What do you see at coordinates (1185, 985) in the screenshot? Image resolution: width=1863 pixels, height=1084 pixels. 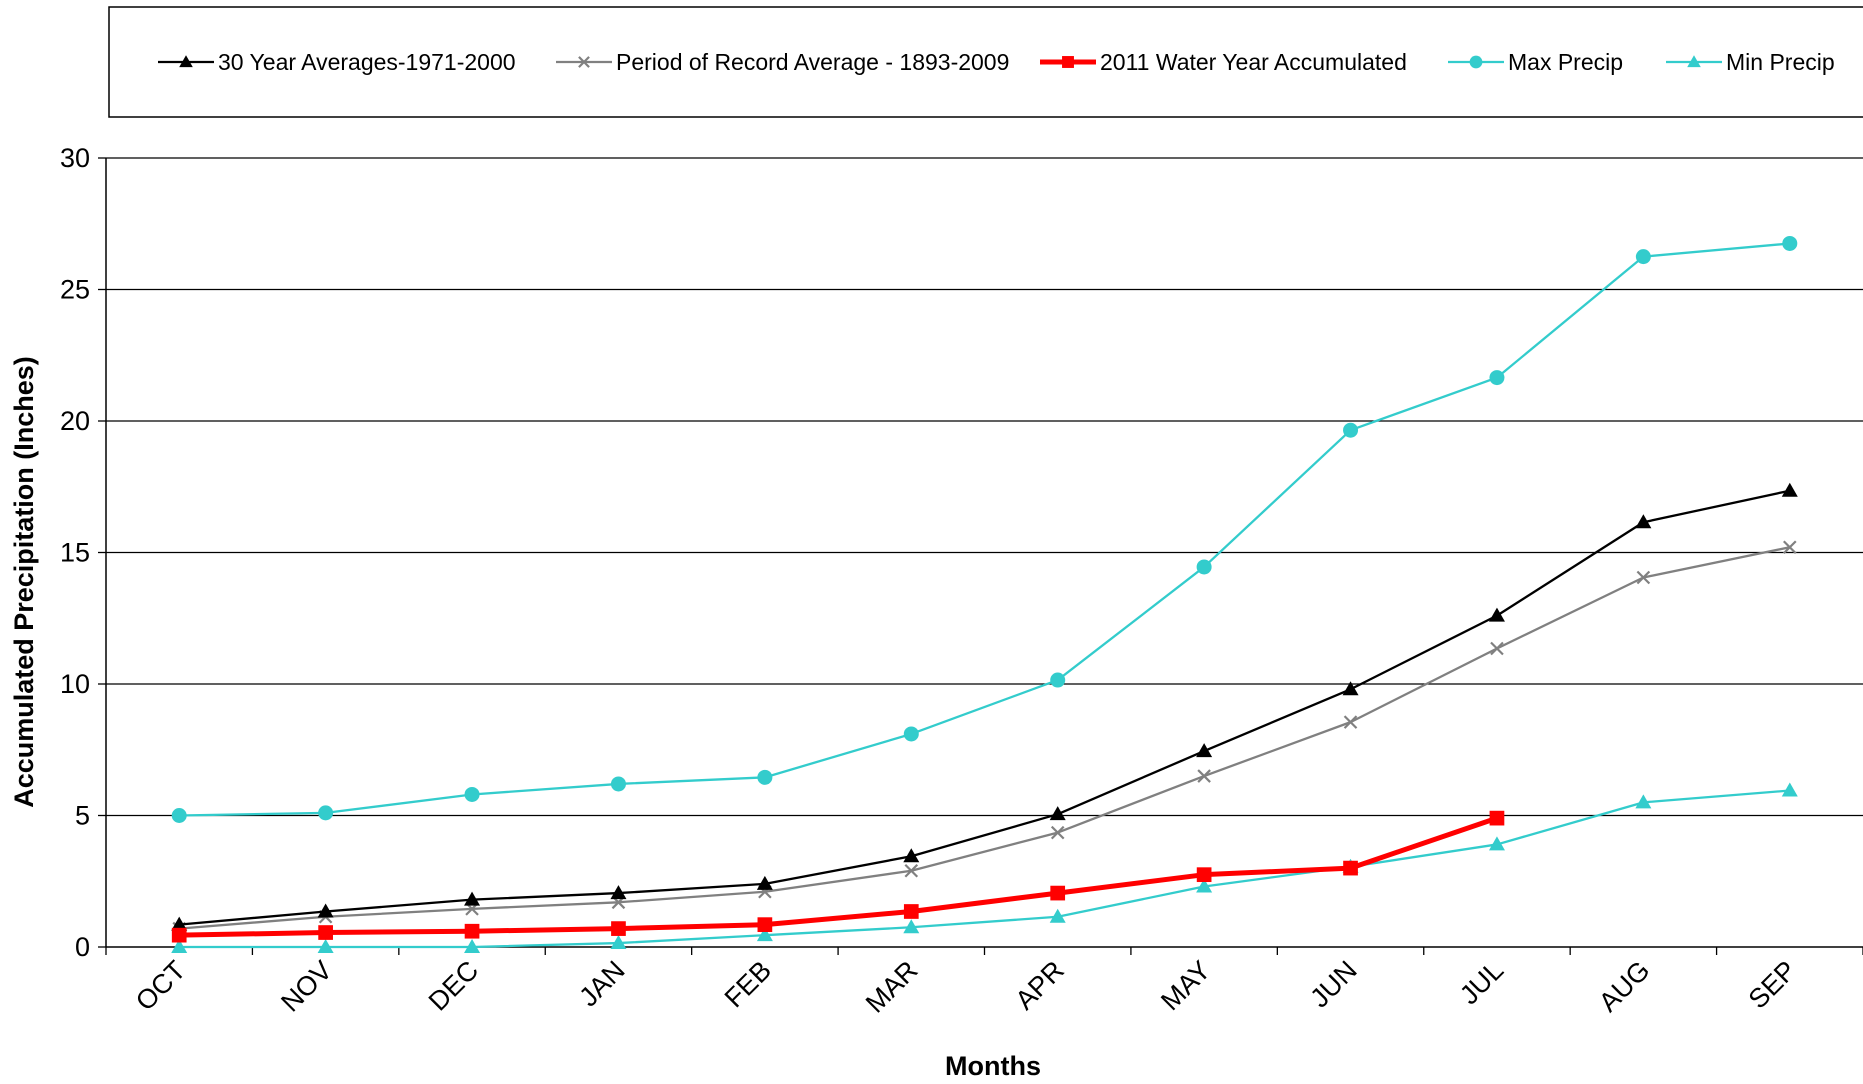 I see `x-tick-label: MAY` at bounding box center [1185, 985].